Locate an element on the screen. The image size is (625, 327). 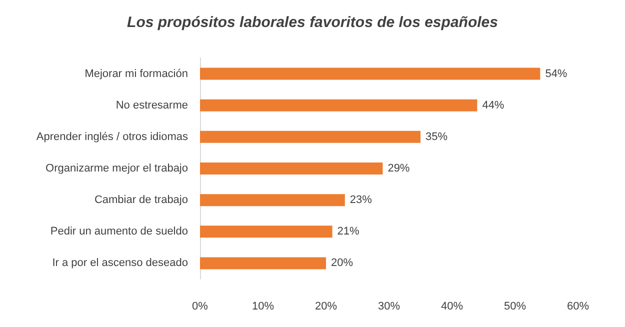
x-tick-label: 60% is located at coordinates (578, 306).